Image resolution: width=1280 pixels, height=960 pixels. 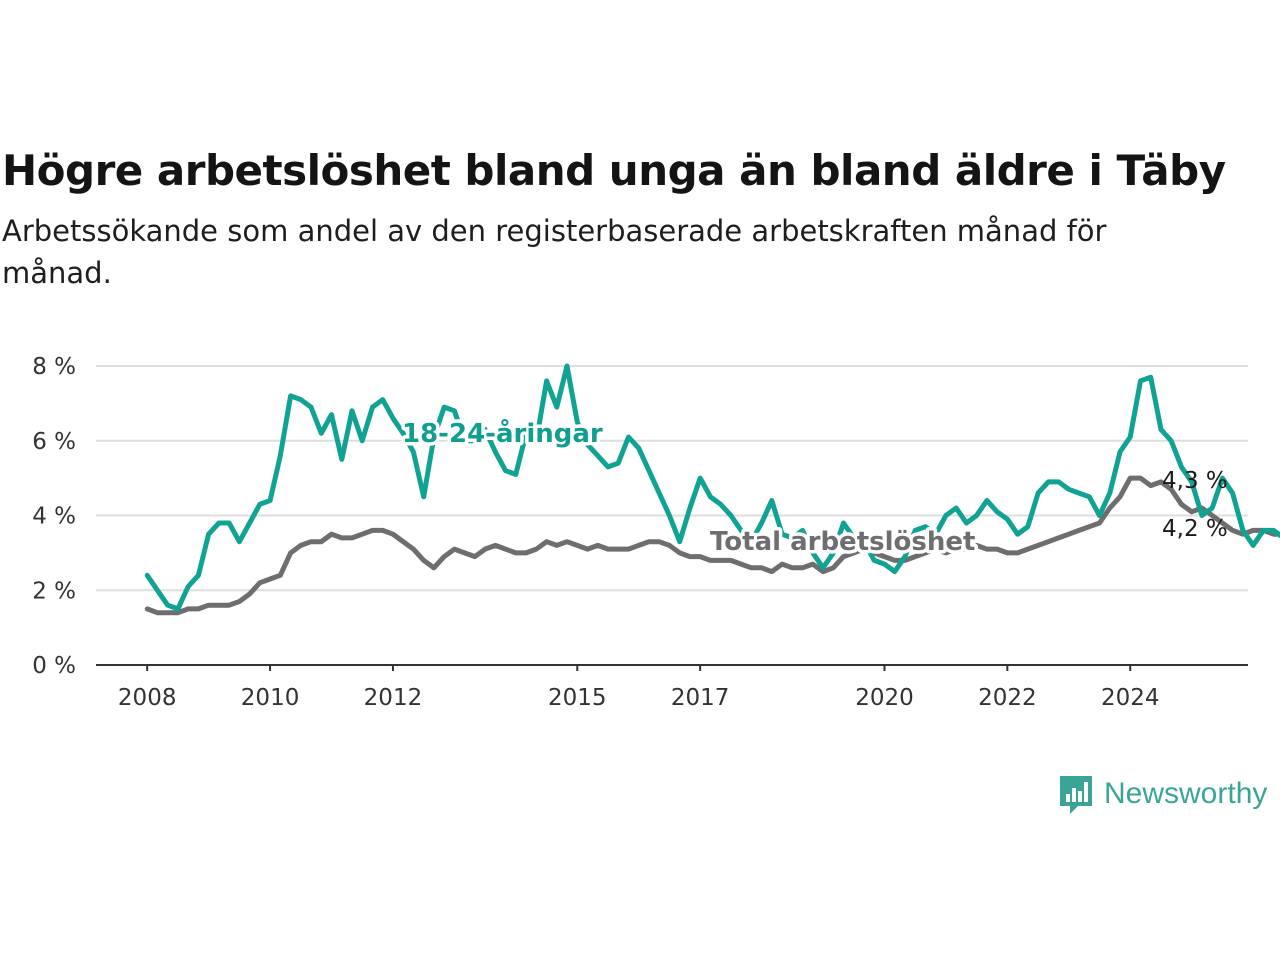 What do you see at coordinates (842, 542) in the screenshot?
I see `series-label-total: Total arbetslöshet` at bounding box center [842, 542].